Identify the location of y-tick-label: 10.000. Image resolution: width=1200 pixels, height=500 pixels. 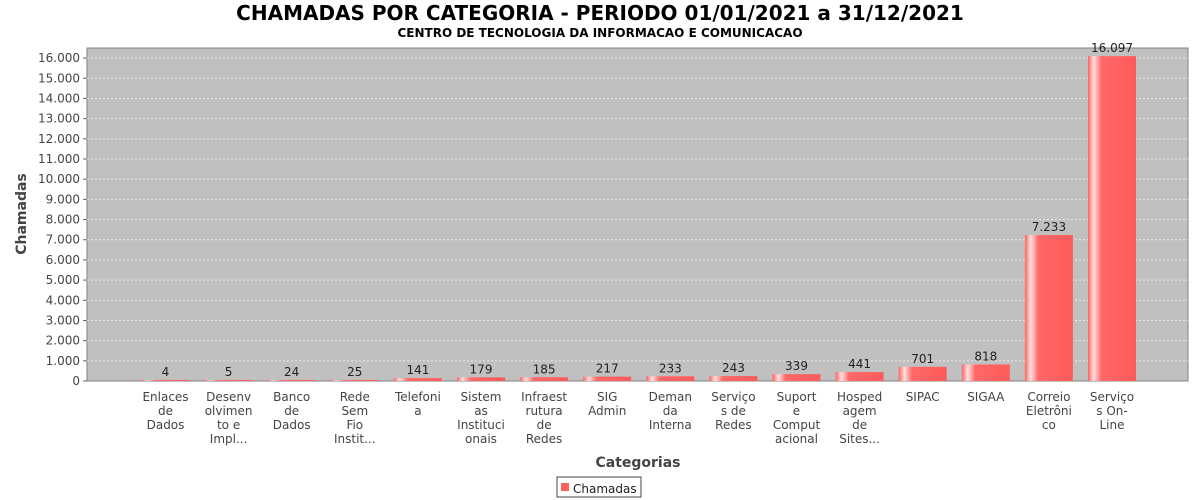
(59, 179).